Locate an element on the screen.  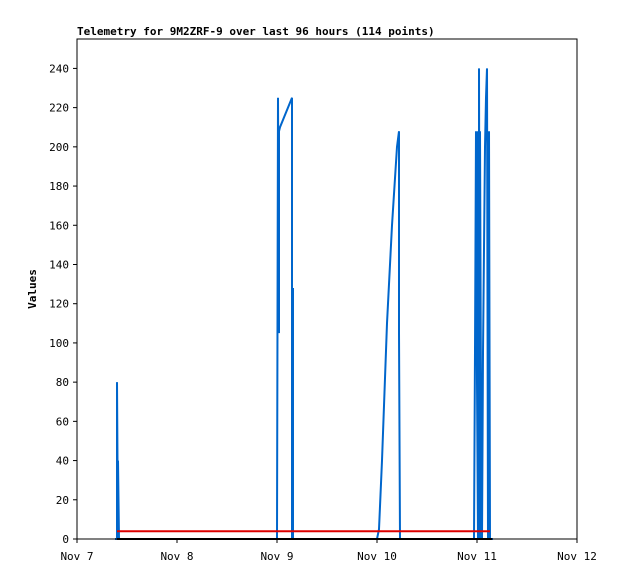
x-tick-label: Nov 8 is located at coordinates (176, 556).